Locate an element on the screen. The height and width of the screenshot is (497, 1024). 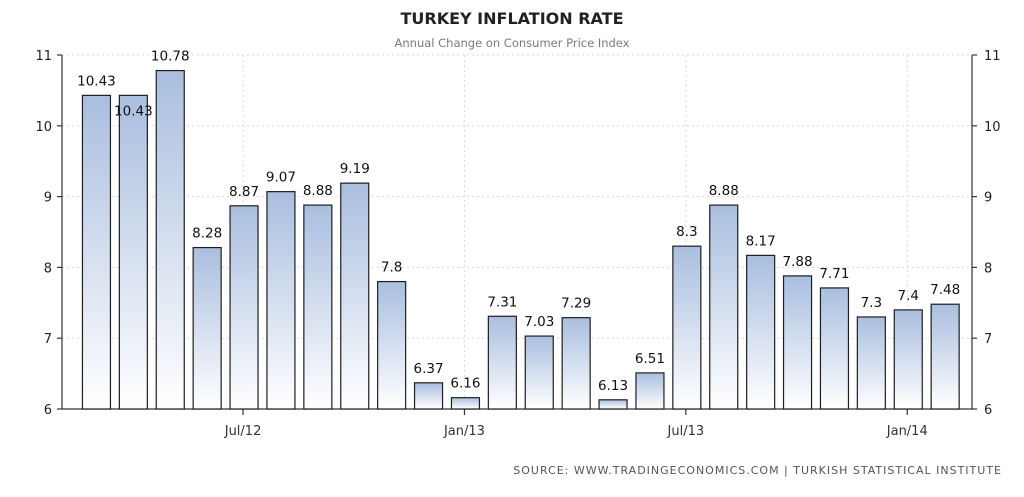
y-tick-label-left: 8 is located at coordinates (48, 268).